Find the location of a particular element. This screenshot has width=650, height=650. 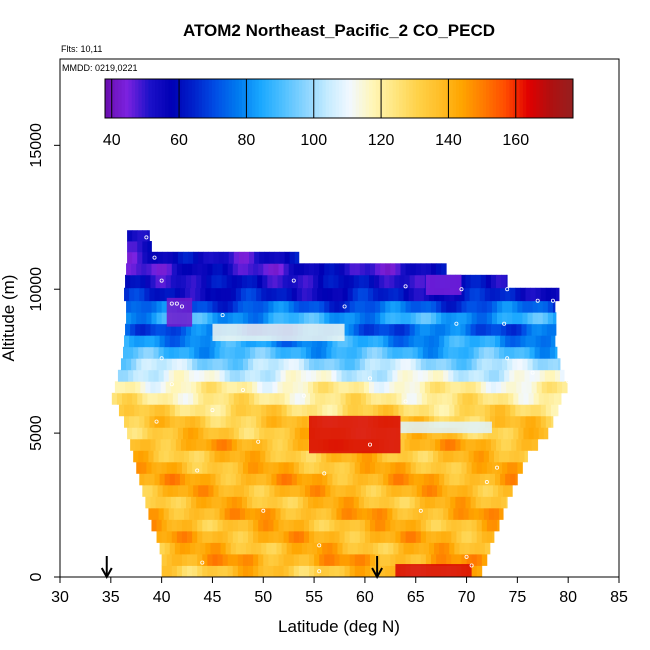

sample-point is located at coordinates (461, 289).